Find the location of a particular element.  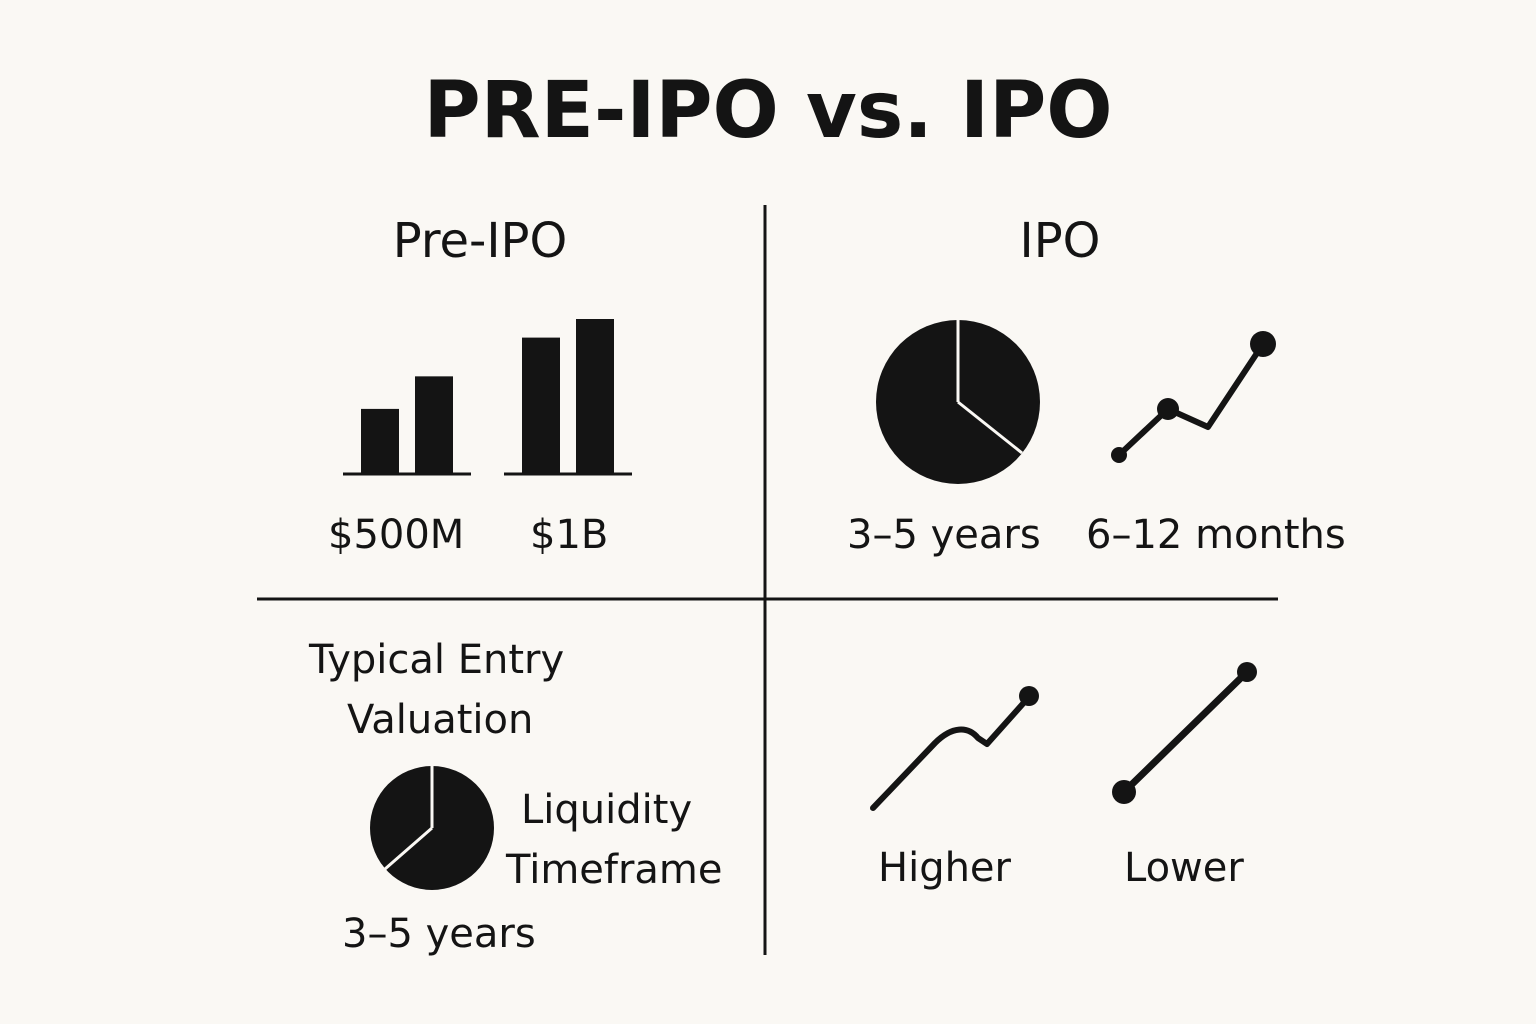

liquidity-label-line2: Timeframe is located at coordinates (614, 870).